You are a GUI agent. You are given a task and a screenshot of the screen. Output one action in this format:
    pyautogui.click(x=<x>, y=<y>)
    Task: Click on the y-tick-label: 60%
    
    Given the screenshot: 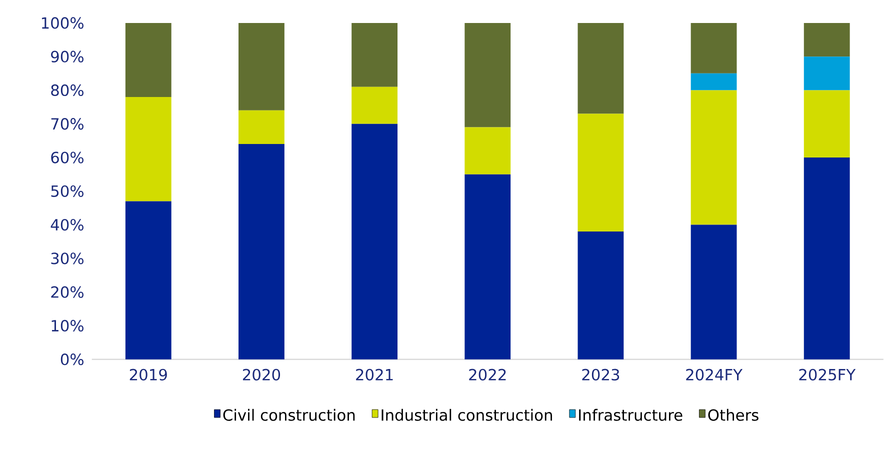 What is the action you would take?
    pyautogui.click(x=67, y=158)
    